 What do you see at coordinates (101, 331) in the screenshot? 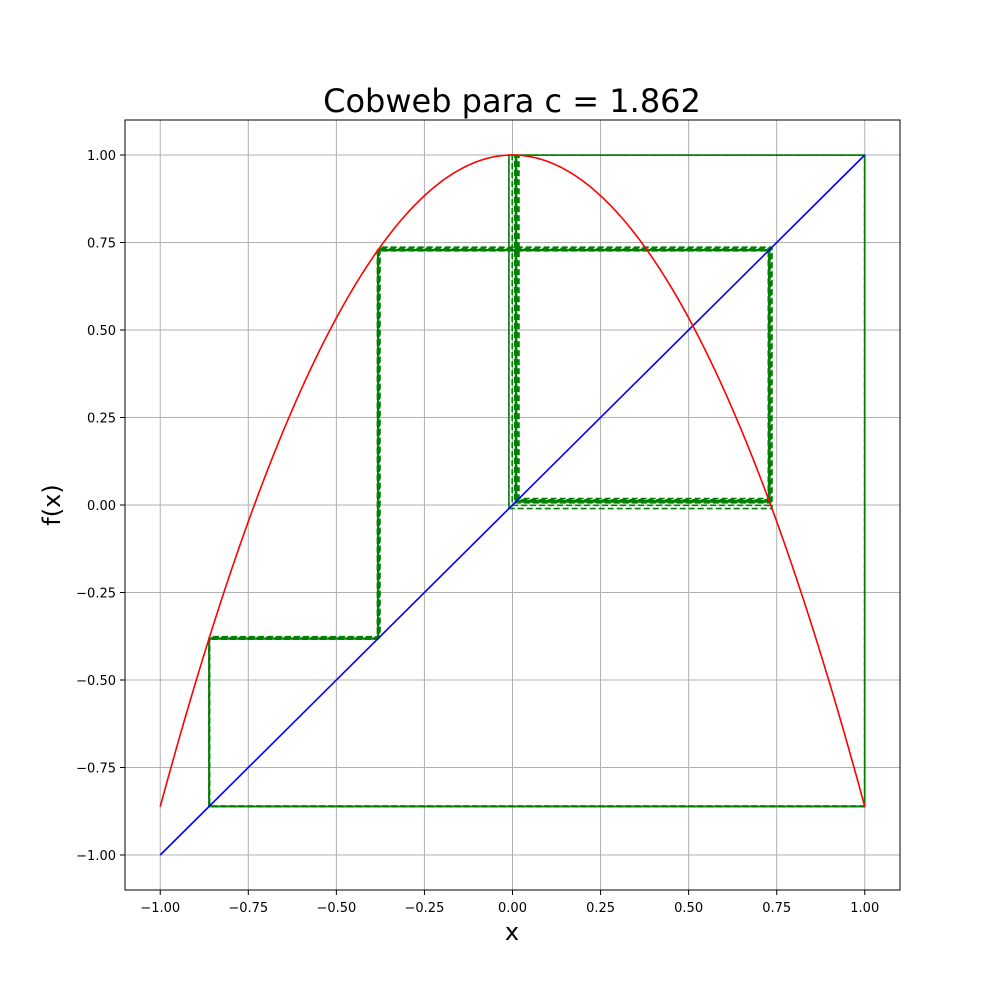
I see `y-tick-label: 0.50` at bounding box center [101, 331].